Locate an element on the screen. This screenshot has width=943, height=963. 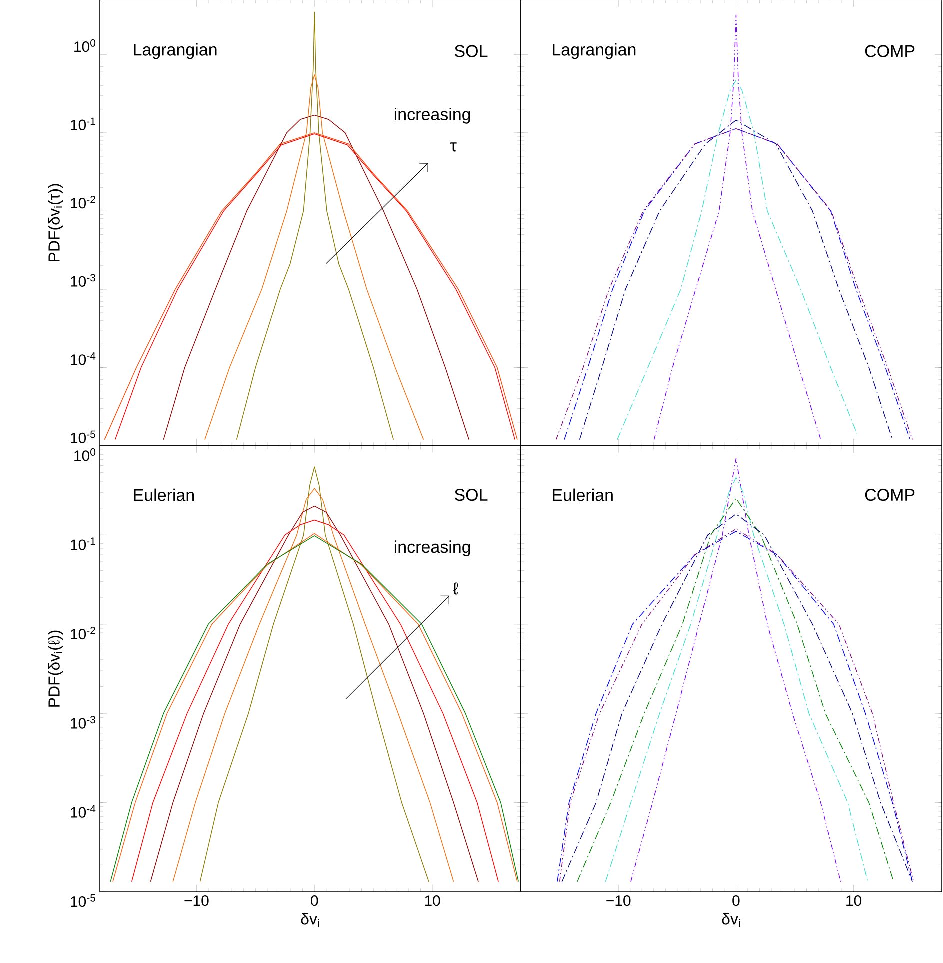
annotation: ℓ is located at coordinates (455, 588).